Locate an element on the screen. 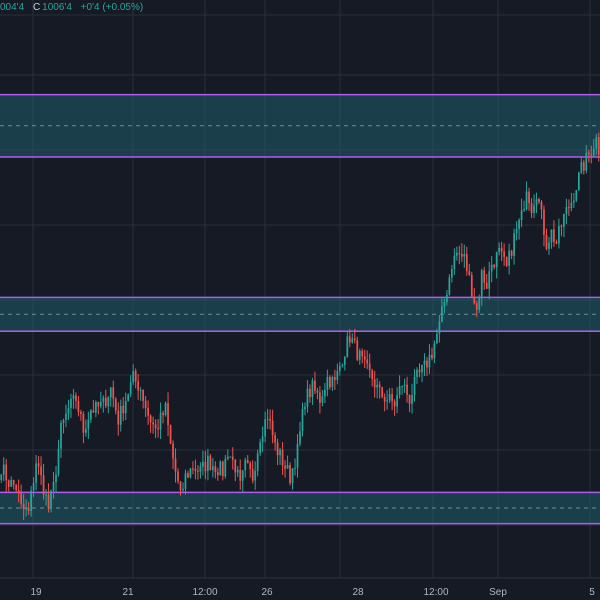 The image size is (600, 600). x-axis-label: 5 is located at coordinates (592, 592).